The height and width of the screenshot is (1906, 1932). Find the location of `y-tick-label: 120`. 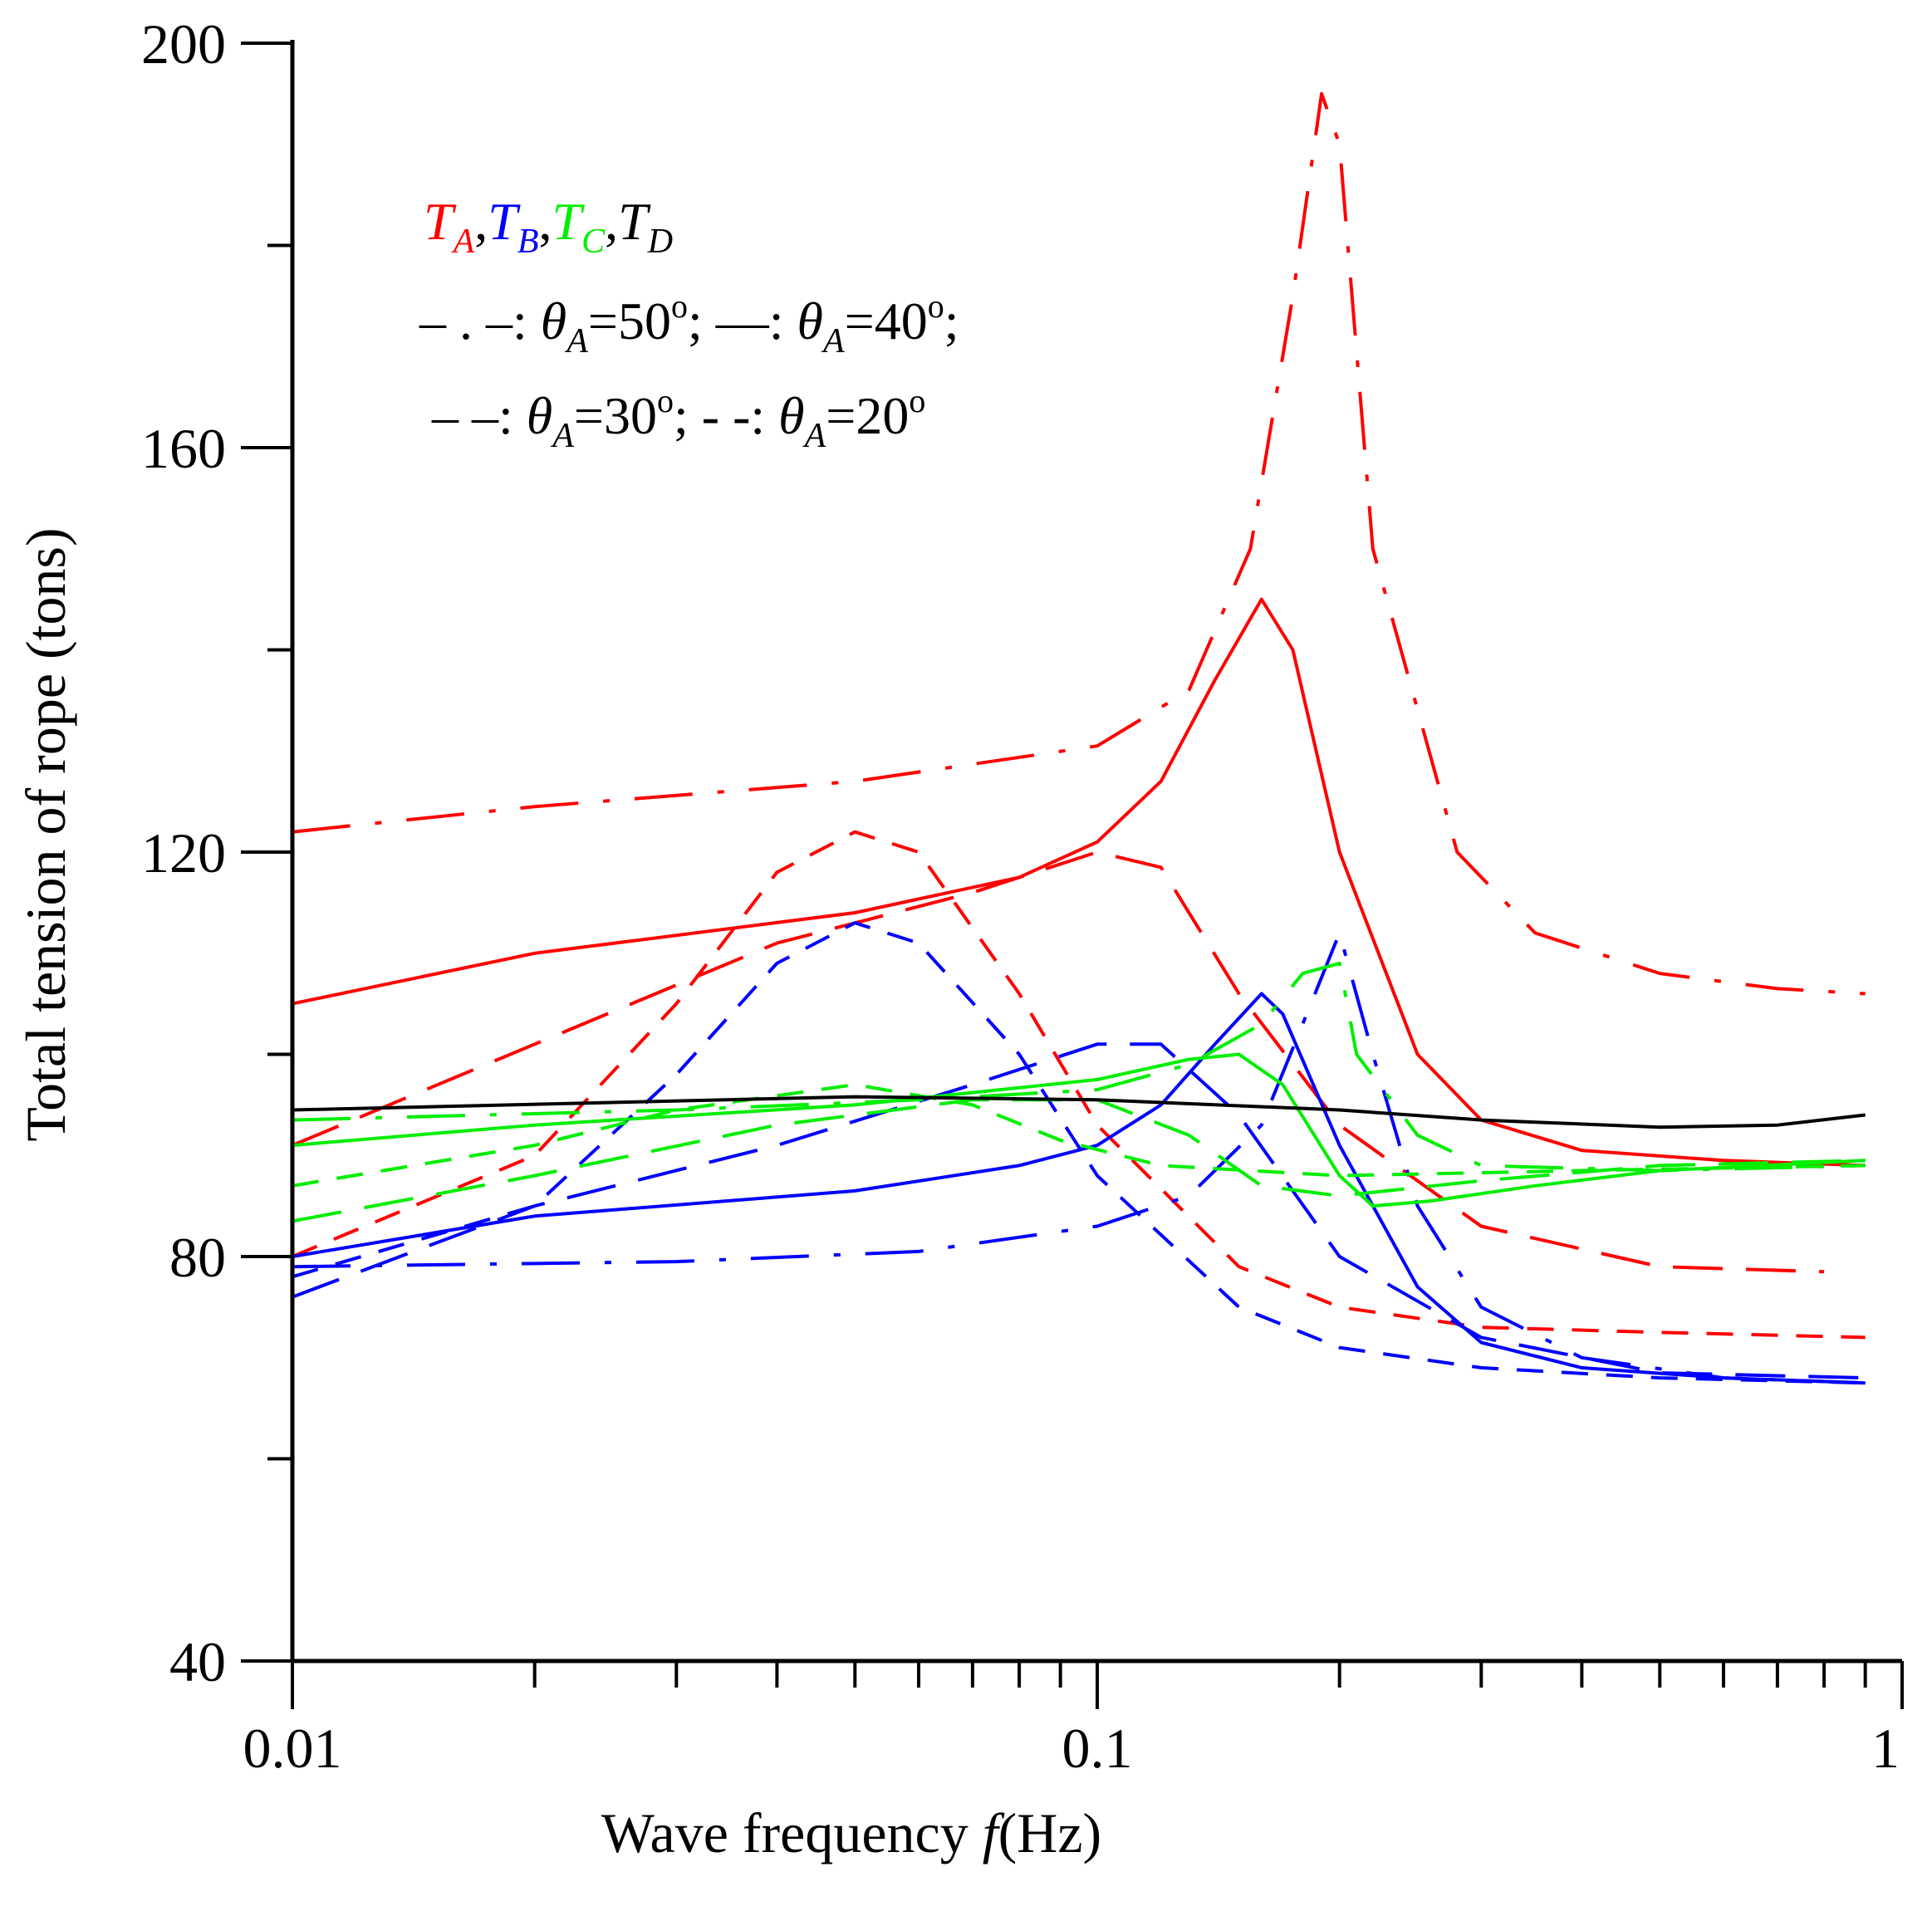

y-tick-label: 120 is located at coordinates (183, 852).